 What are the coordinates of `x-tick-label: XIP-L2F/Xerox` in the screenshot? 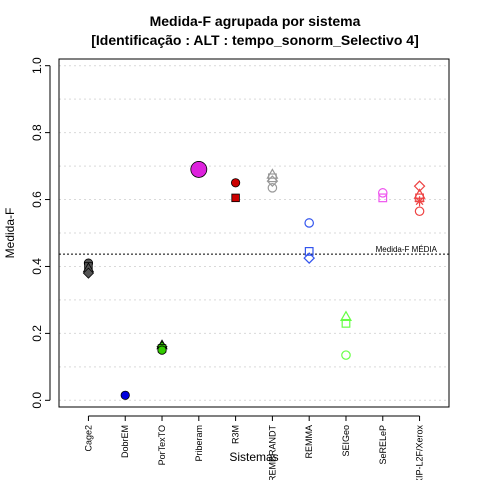 It's located at (420, 452).